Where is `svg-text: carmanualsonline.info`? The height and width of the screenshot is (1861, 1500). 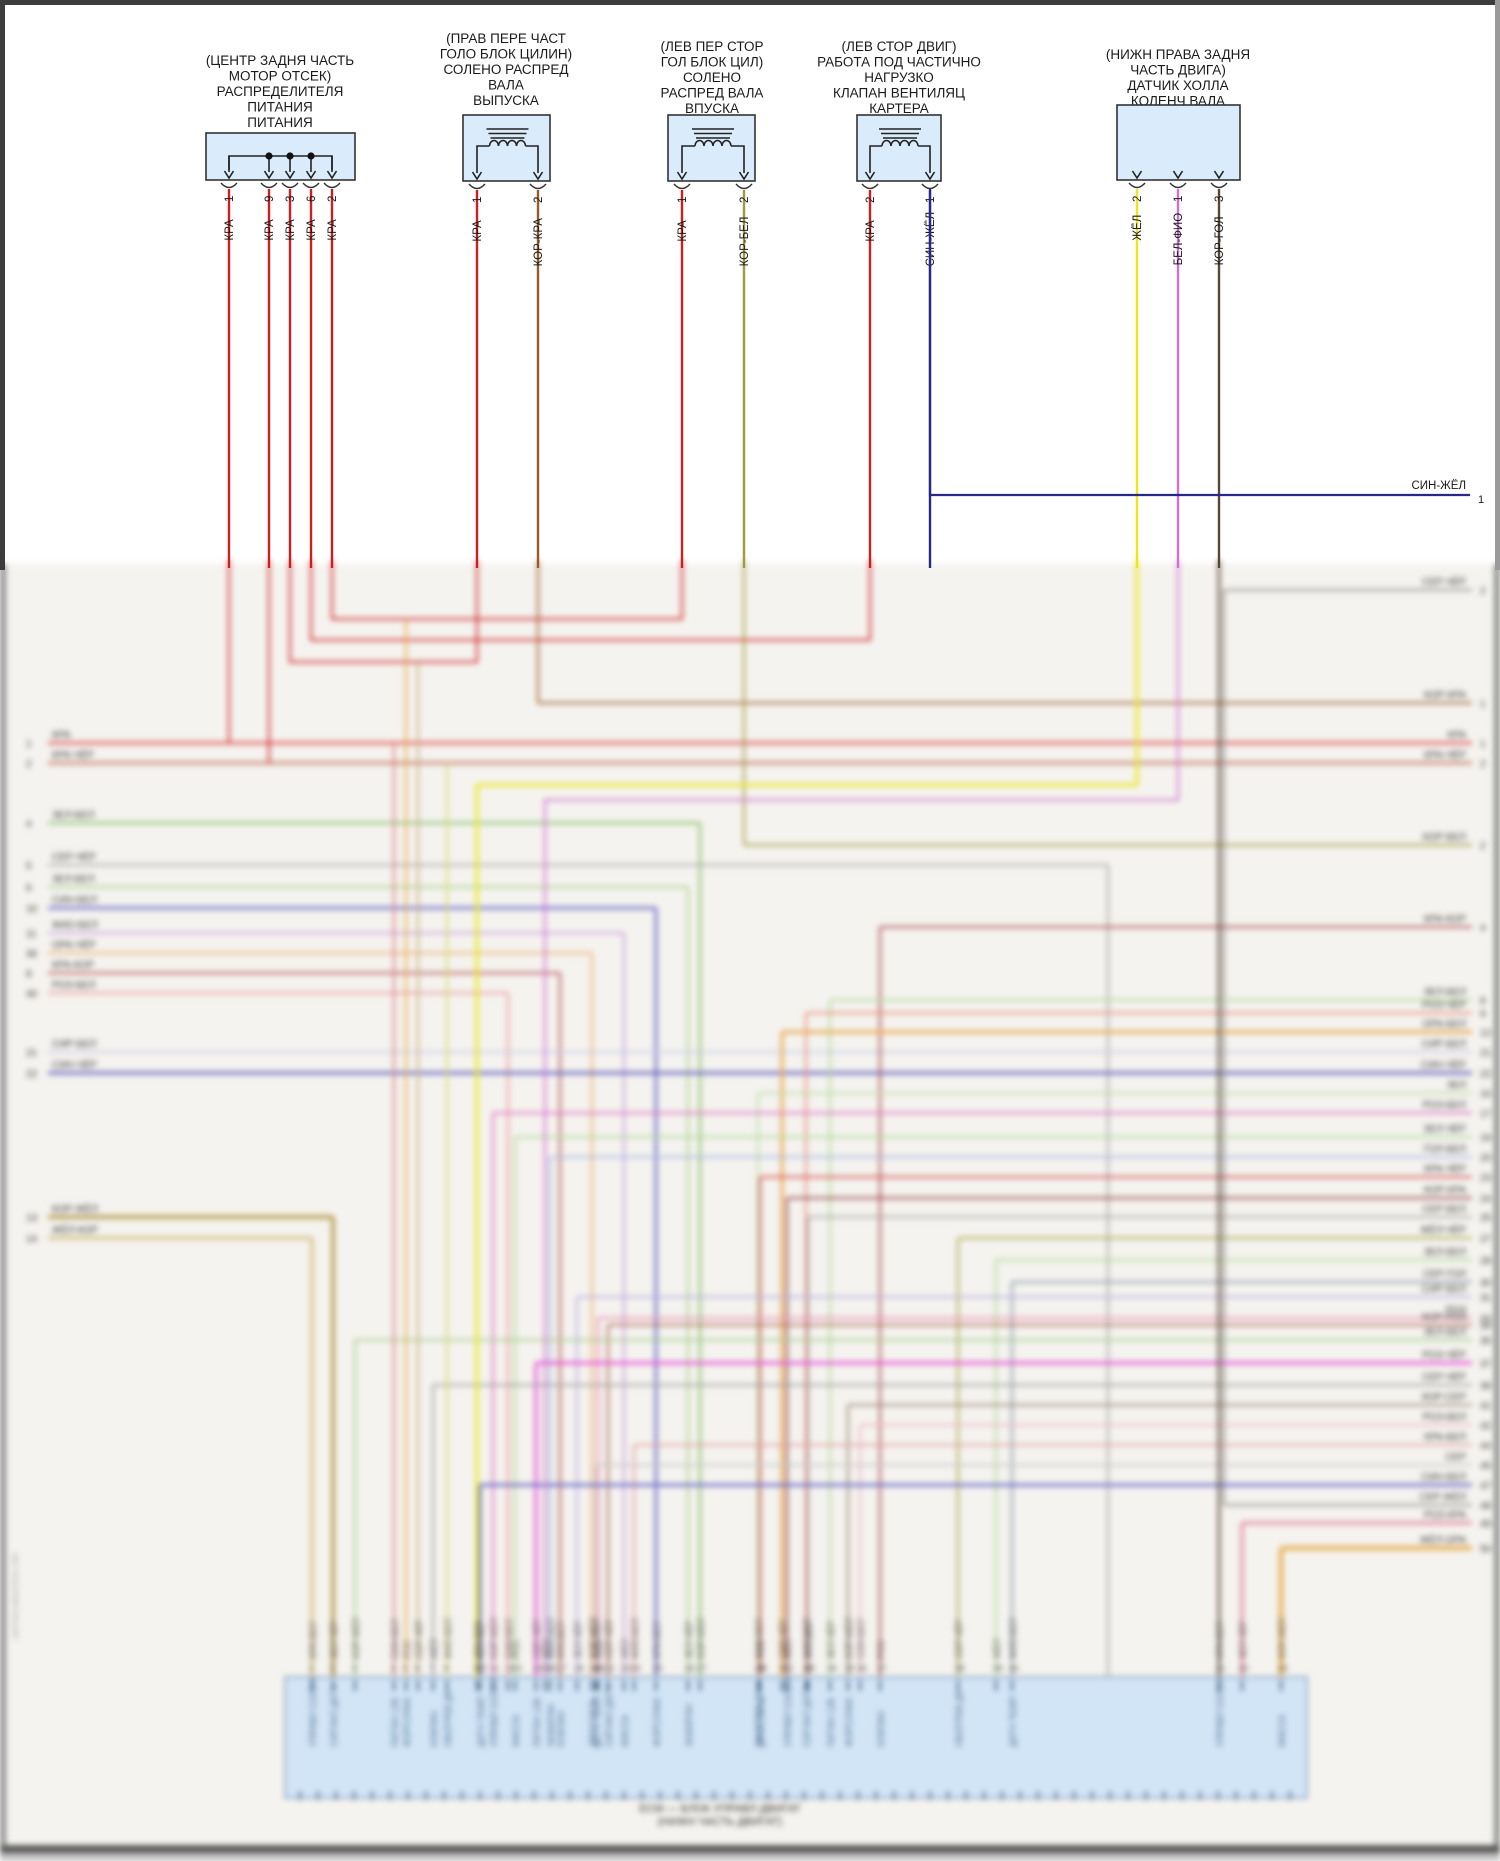
svg-text: carmanualsonline.info is located at coordinates (15, 1596).